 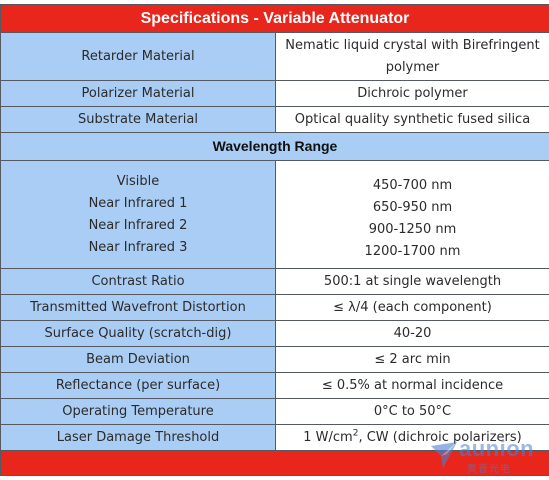 I want to click on wavelength-value: 650-950 nm, so click(x=412, y=207).